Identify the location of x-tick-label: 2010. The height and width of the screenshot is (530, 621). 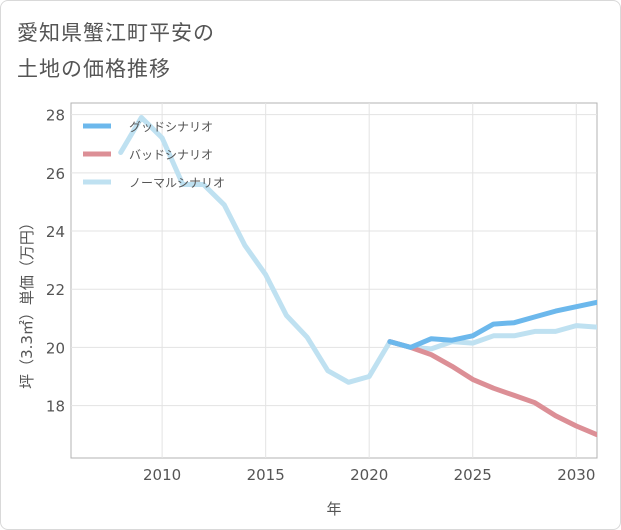
(162, 475).